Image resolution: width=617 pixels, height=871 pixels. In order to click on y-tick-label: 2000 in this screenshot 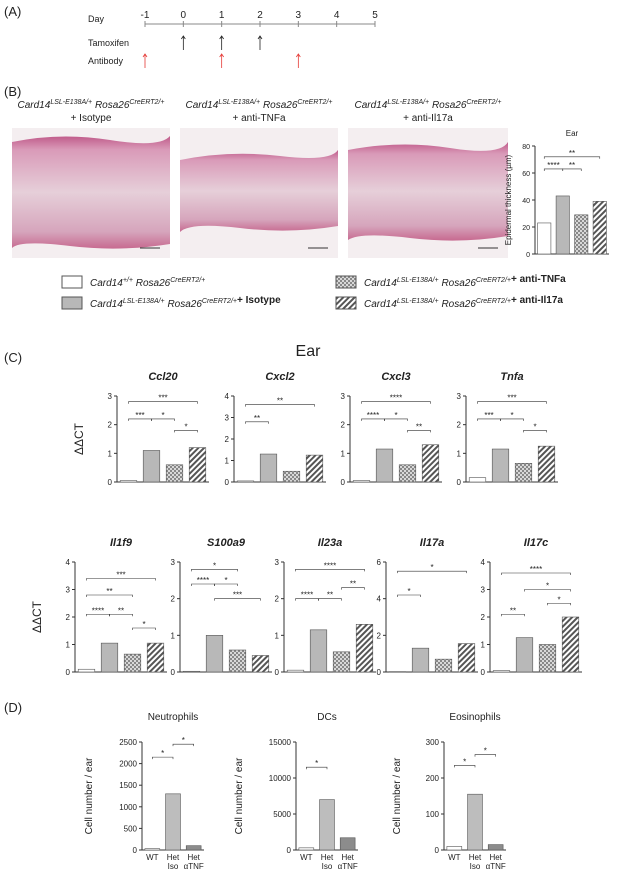, I will do `click(128, 764)`.